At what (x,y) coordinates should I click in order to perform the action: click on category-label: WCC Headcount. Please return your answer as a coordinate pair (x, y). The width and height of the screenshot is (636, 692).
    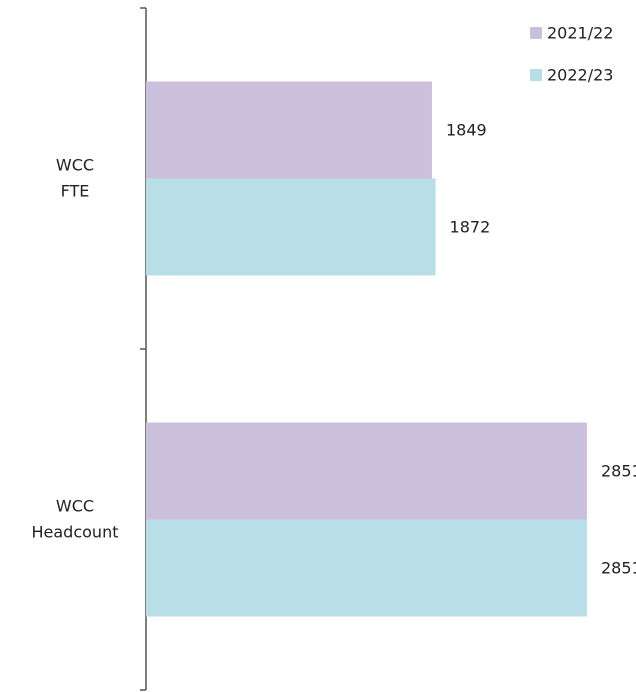
    Looking at the image, I should click on (75, 518).